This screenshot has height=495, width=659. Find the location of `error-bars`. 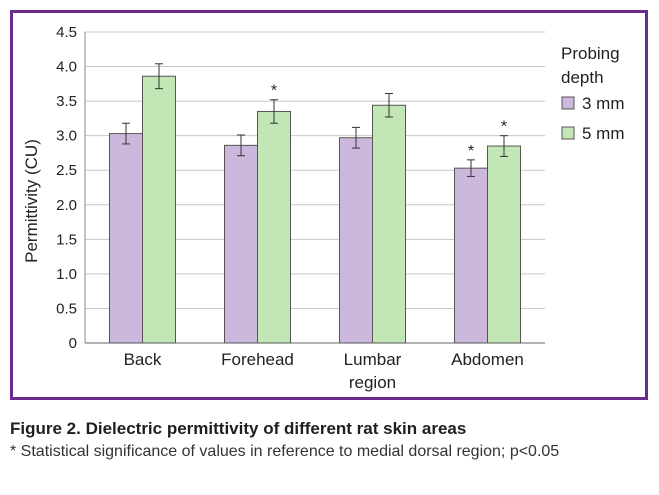

error-bars is located at coordinates (315, 120).